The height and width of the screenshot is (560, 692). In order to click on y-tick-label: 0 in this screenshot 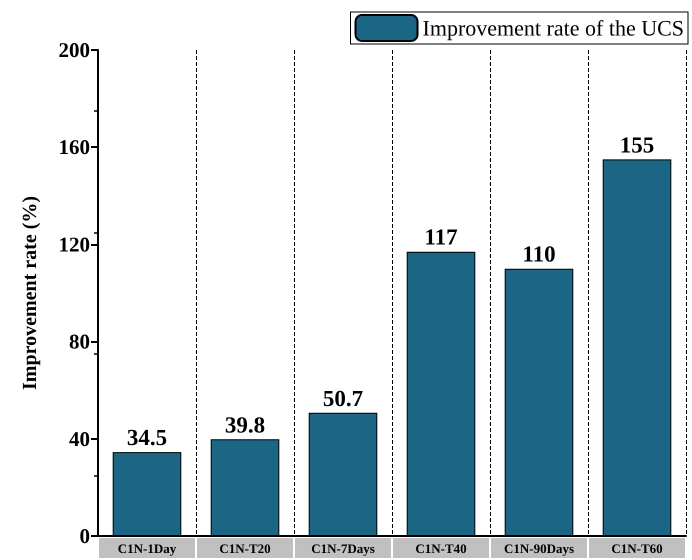, I will do `click(85, 536)`.